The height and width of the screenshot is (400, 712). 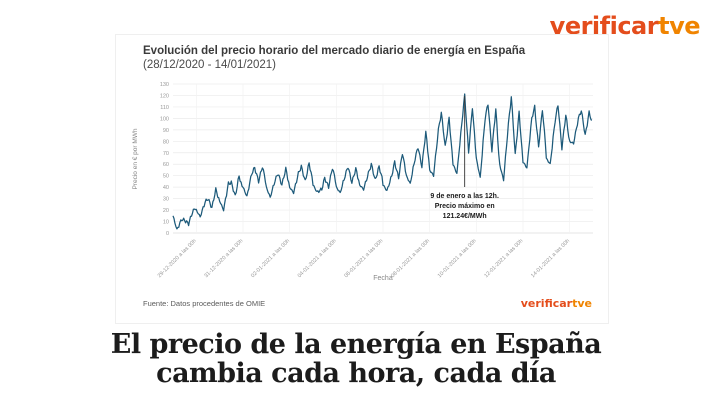 I want to click on y-tick-label: 100, so click(x=164, y=120).